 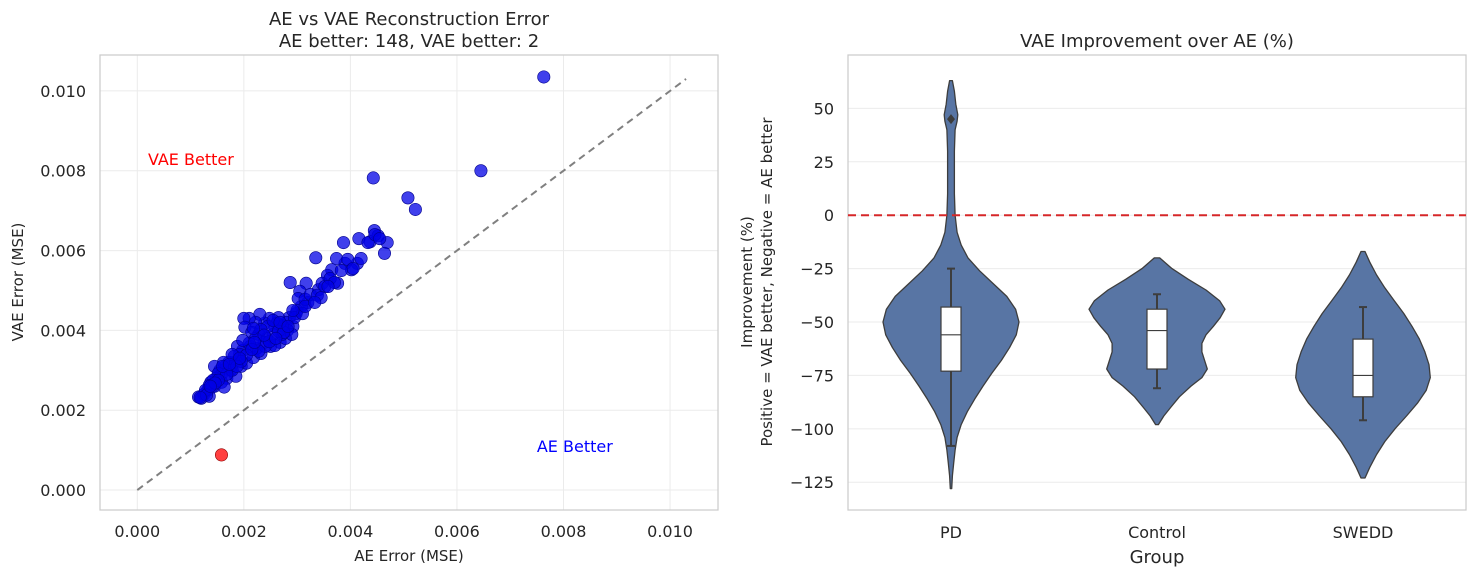 I want to click on violin-x-ticks: PD Control SWEDD, so click(x=1166, y=532).